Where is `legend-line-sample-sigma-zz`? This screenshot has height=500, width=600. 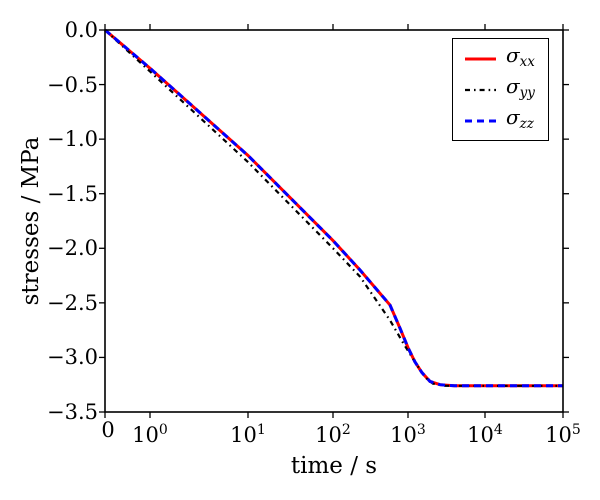 legend-line-sample-sigma-zz is located at coordinates (480, 120).